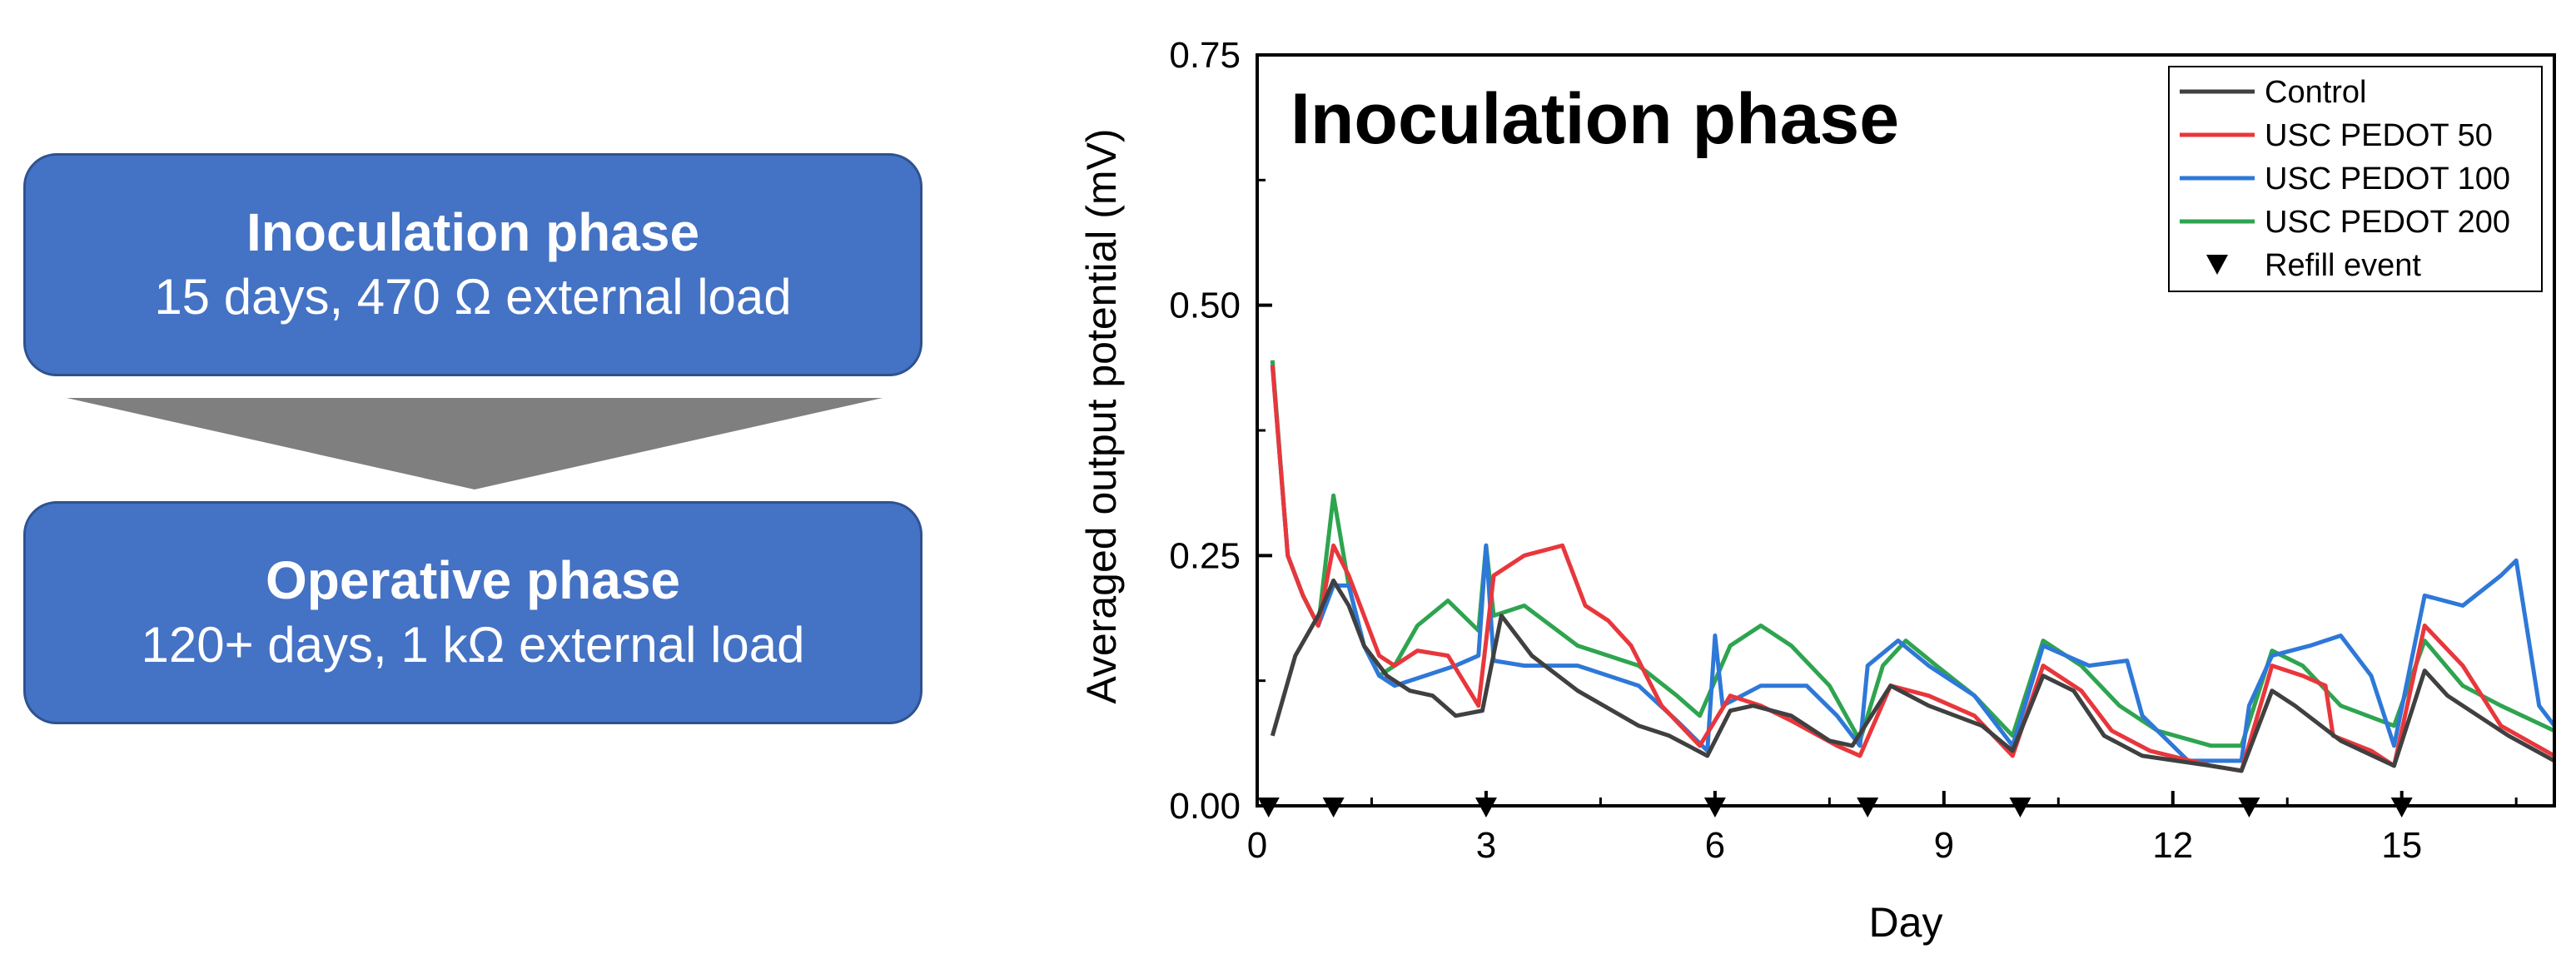  Describe the element at coordinates (2387, 179) in the screenshot. I see `legend-label-usc-pedot-100: USC PEDOT 100` at that location.